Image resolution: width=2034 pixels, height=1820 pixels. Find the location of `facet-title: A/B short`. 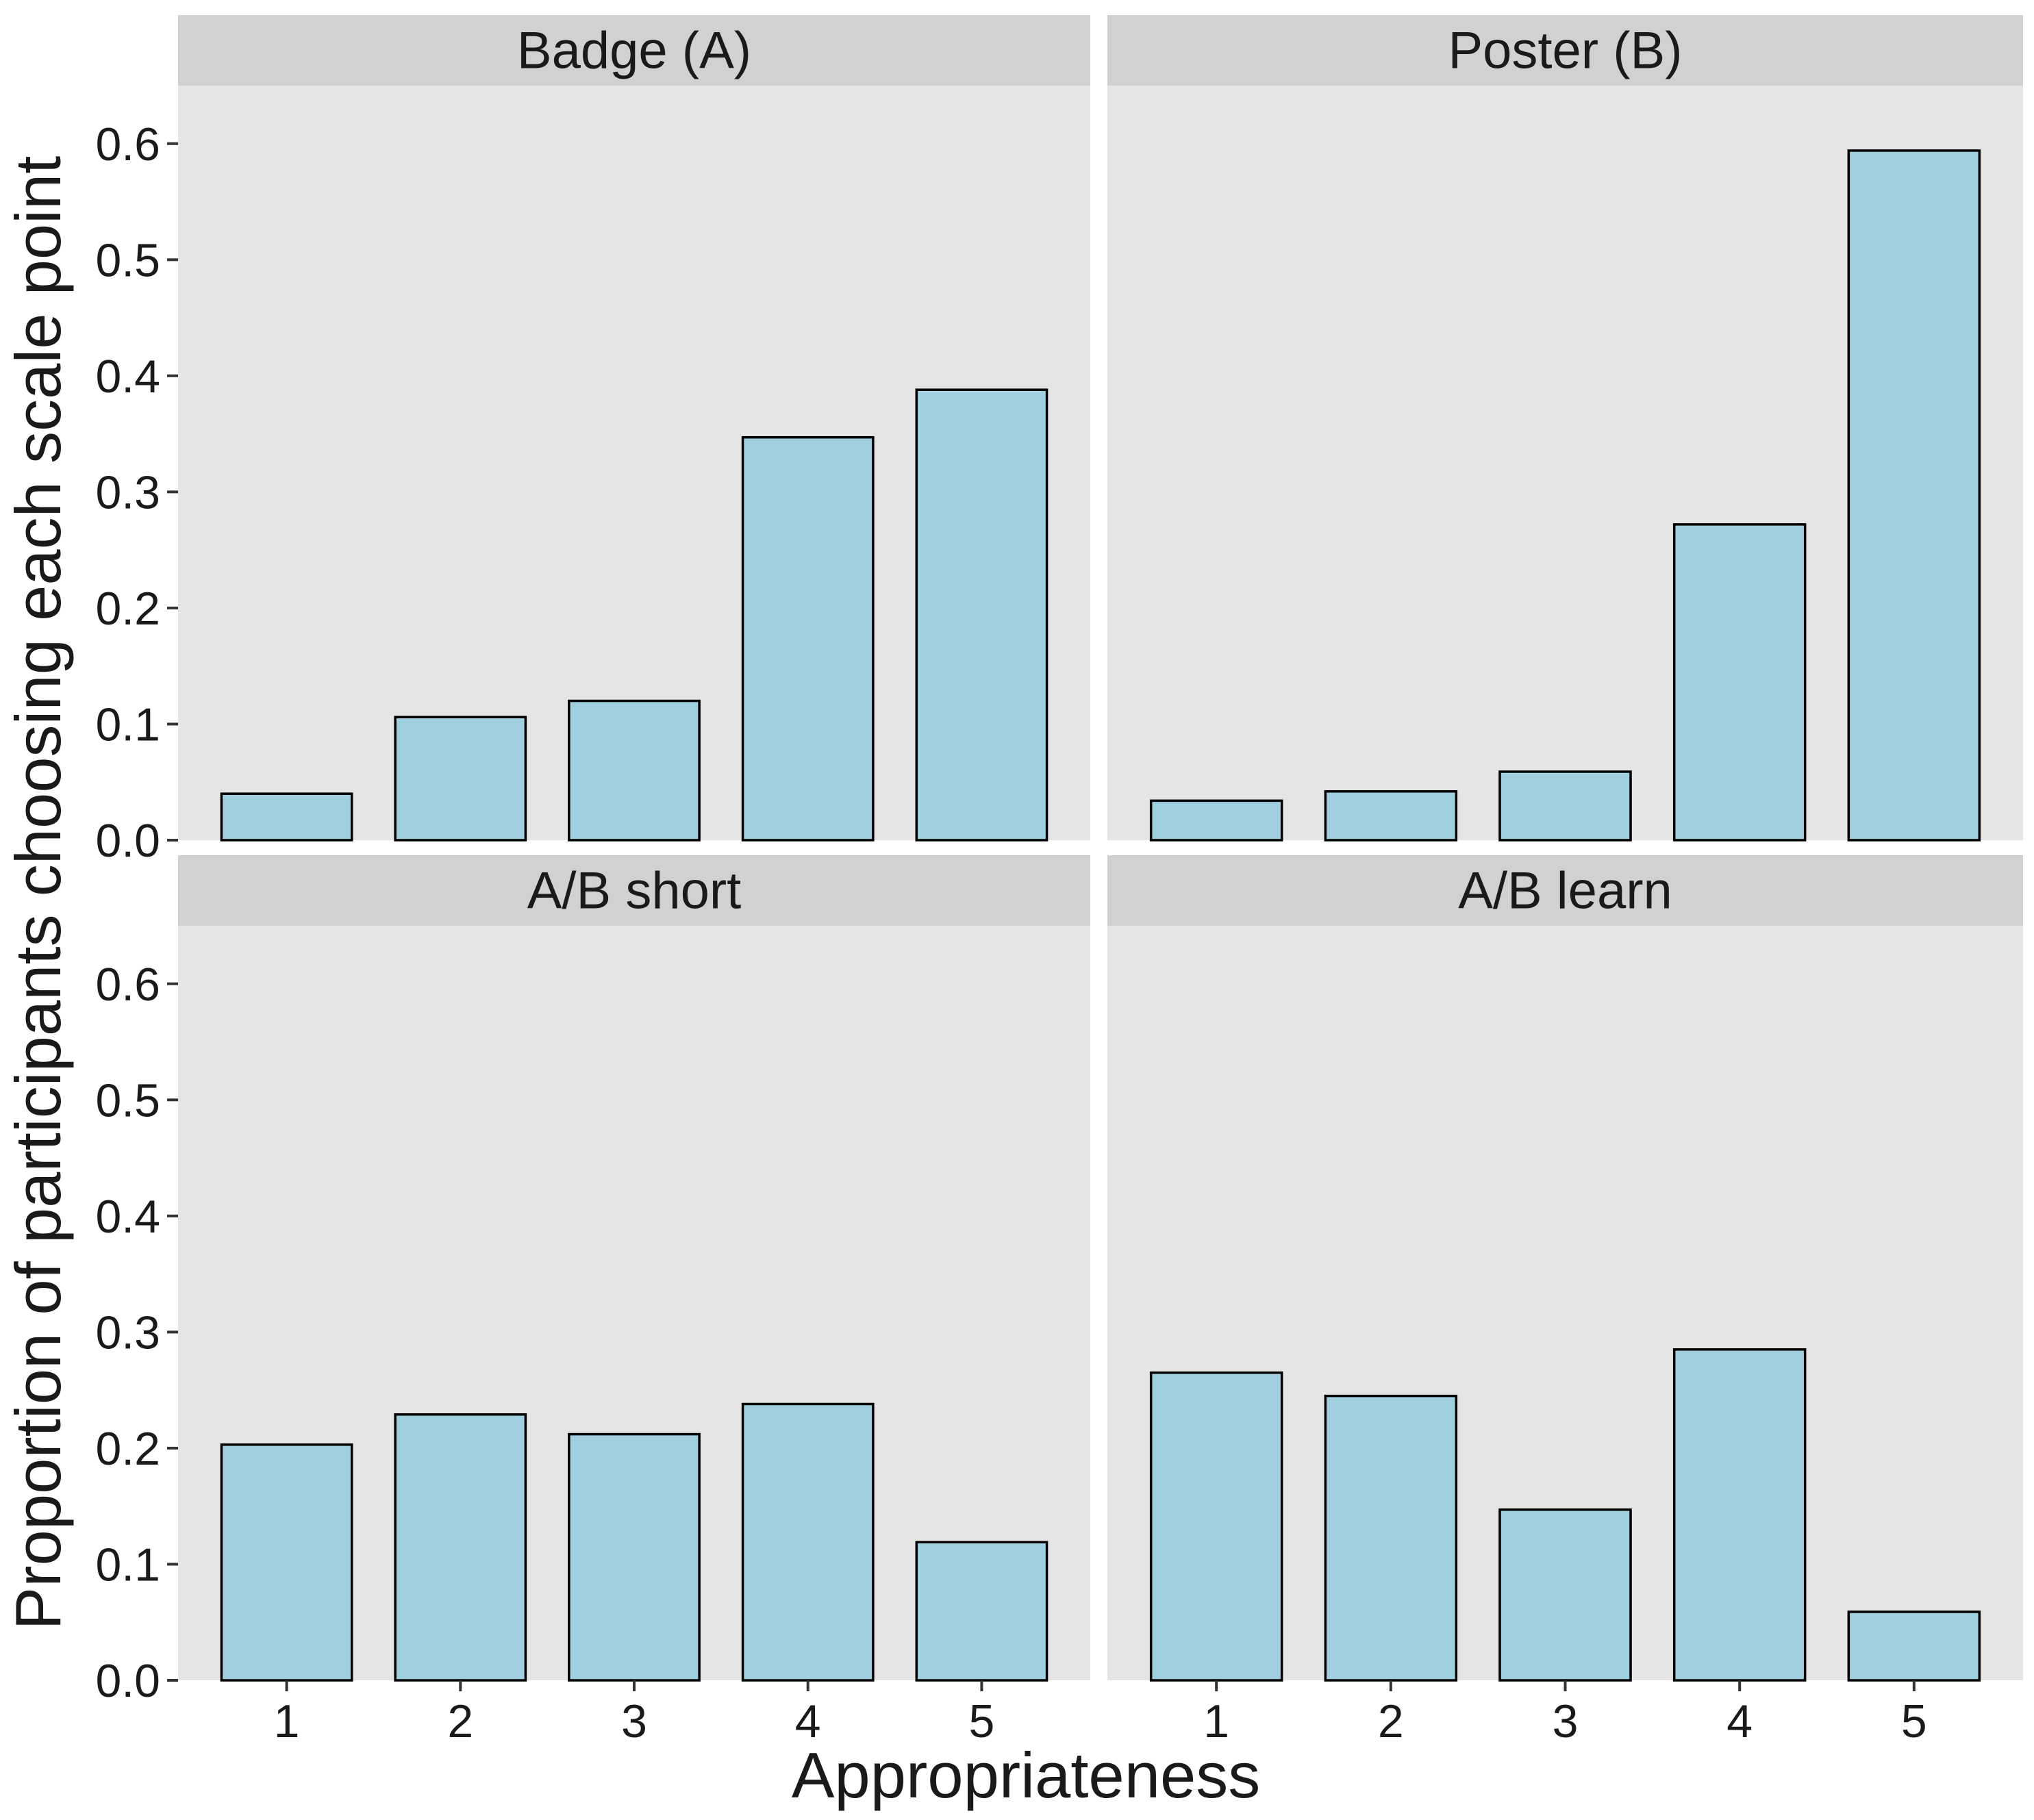

facet-title: A/B short is located at coordinates (634, 891).